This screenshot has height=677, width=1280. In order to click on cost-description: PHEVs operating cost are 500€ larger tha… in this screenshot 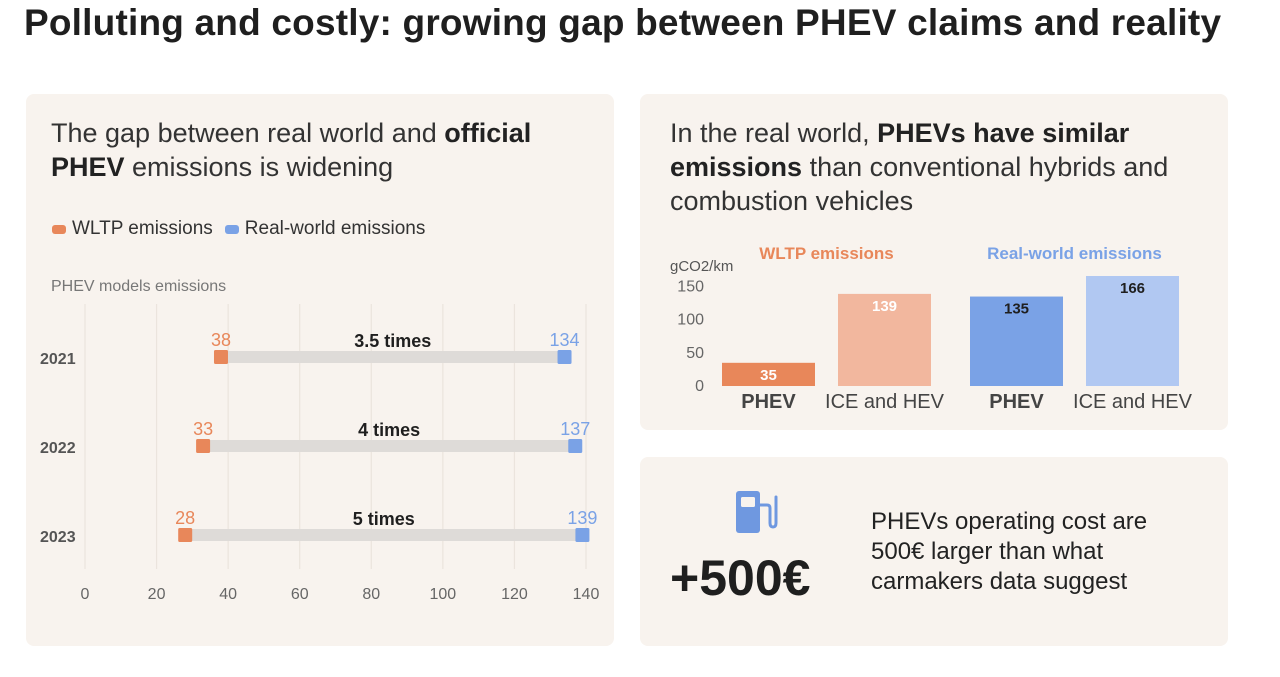, I will do `click(1009, 551)`.